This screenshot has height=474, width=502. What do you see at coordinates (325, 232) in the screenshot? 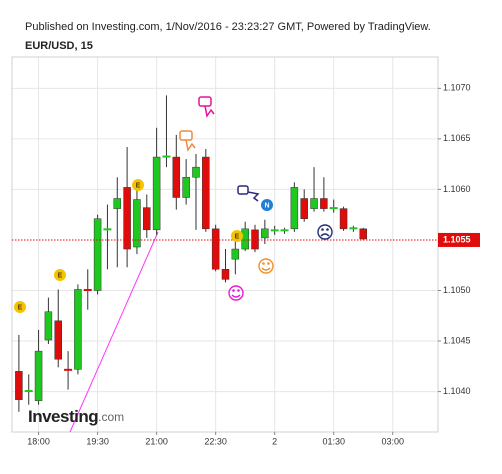
I see `frown-icon` at bounding box center [325, 232].